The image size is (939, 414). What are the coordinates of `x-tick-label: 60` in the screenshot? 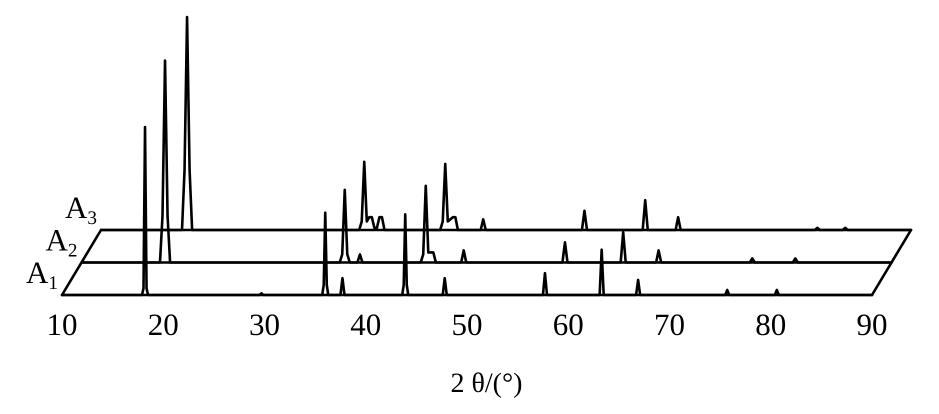 It's located at (568, 324).